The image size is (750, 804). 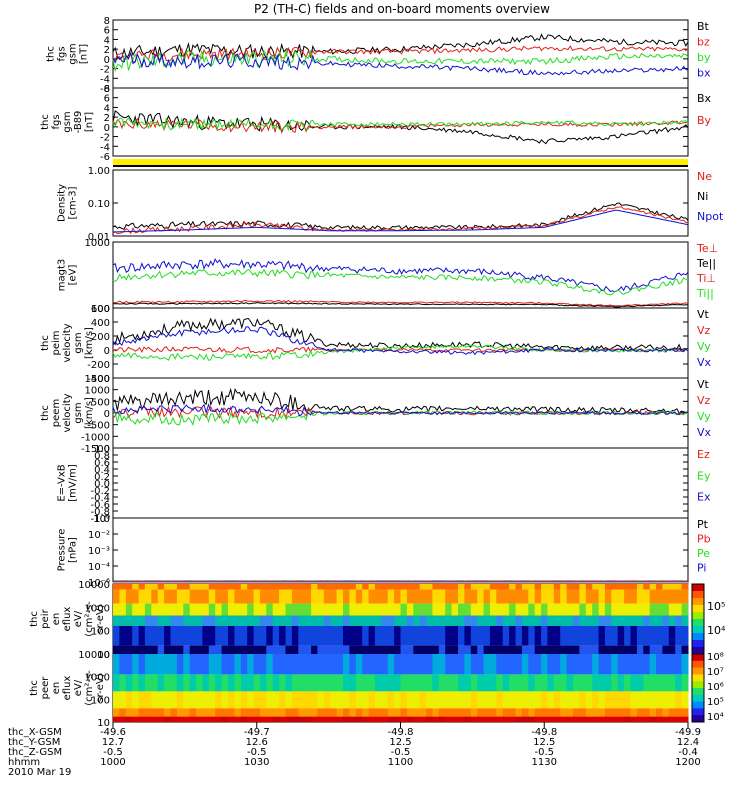 What do you see at coordinates (62, 275) in the screenshot?
I see `ylabel-temperature-0: magt3` at bounding box center [62, 275].